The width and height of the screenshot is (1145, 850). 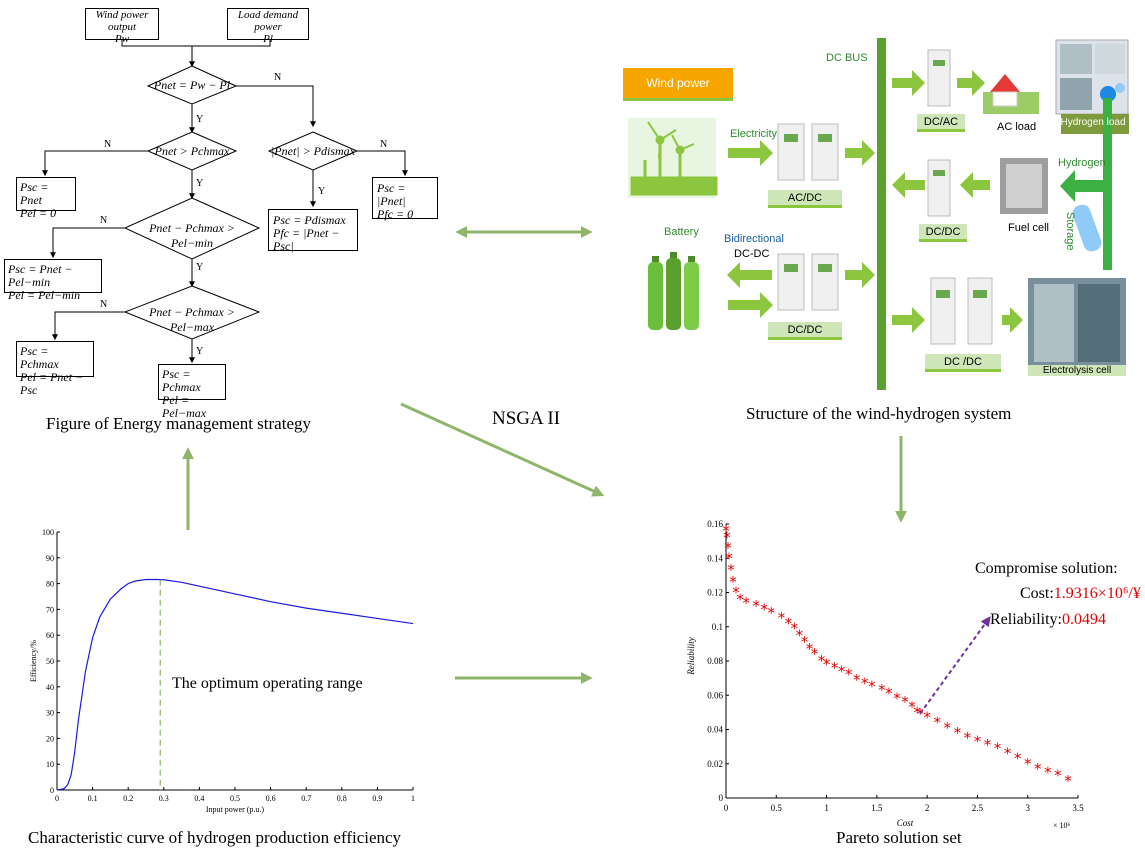 What do you see at coordinates (52, 790) in the screenshot?
I see `eff-y-tick-label: 0` at bounding box center [52, 790].